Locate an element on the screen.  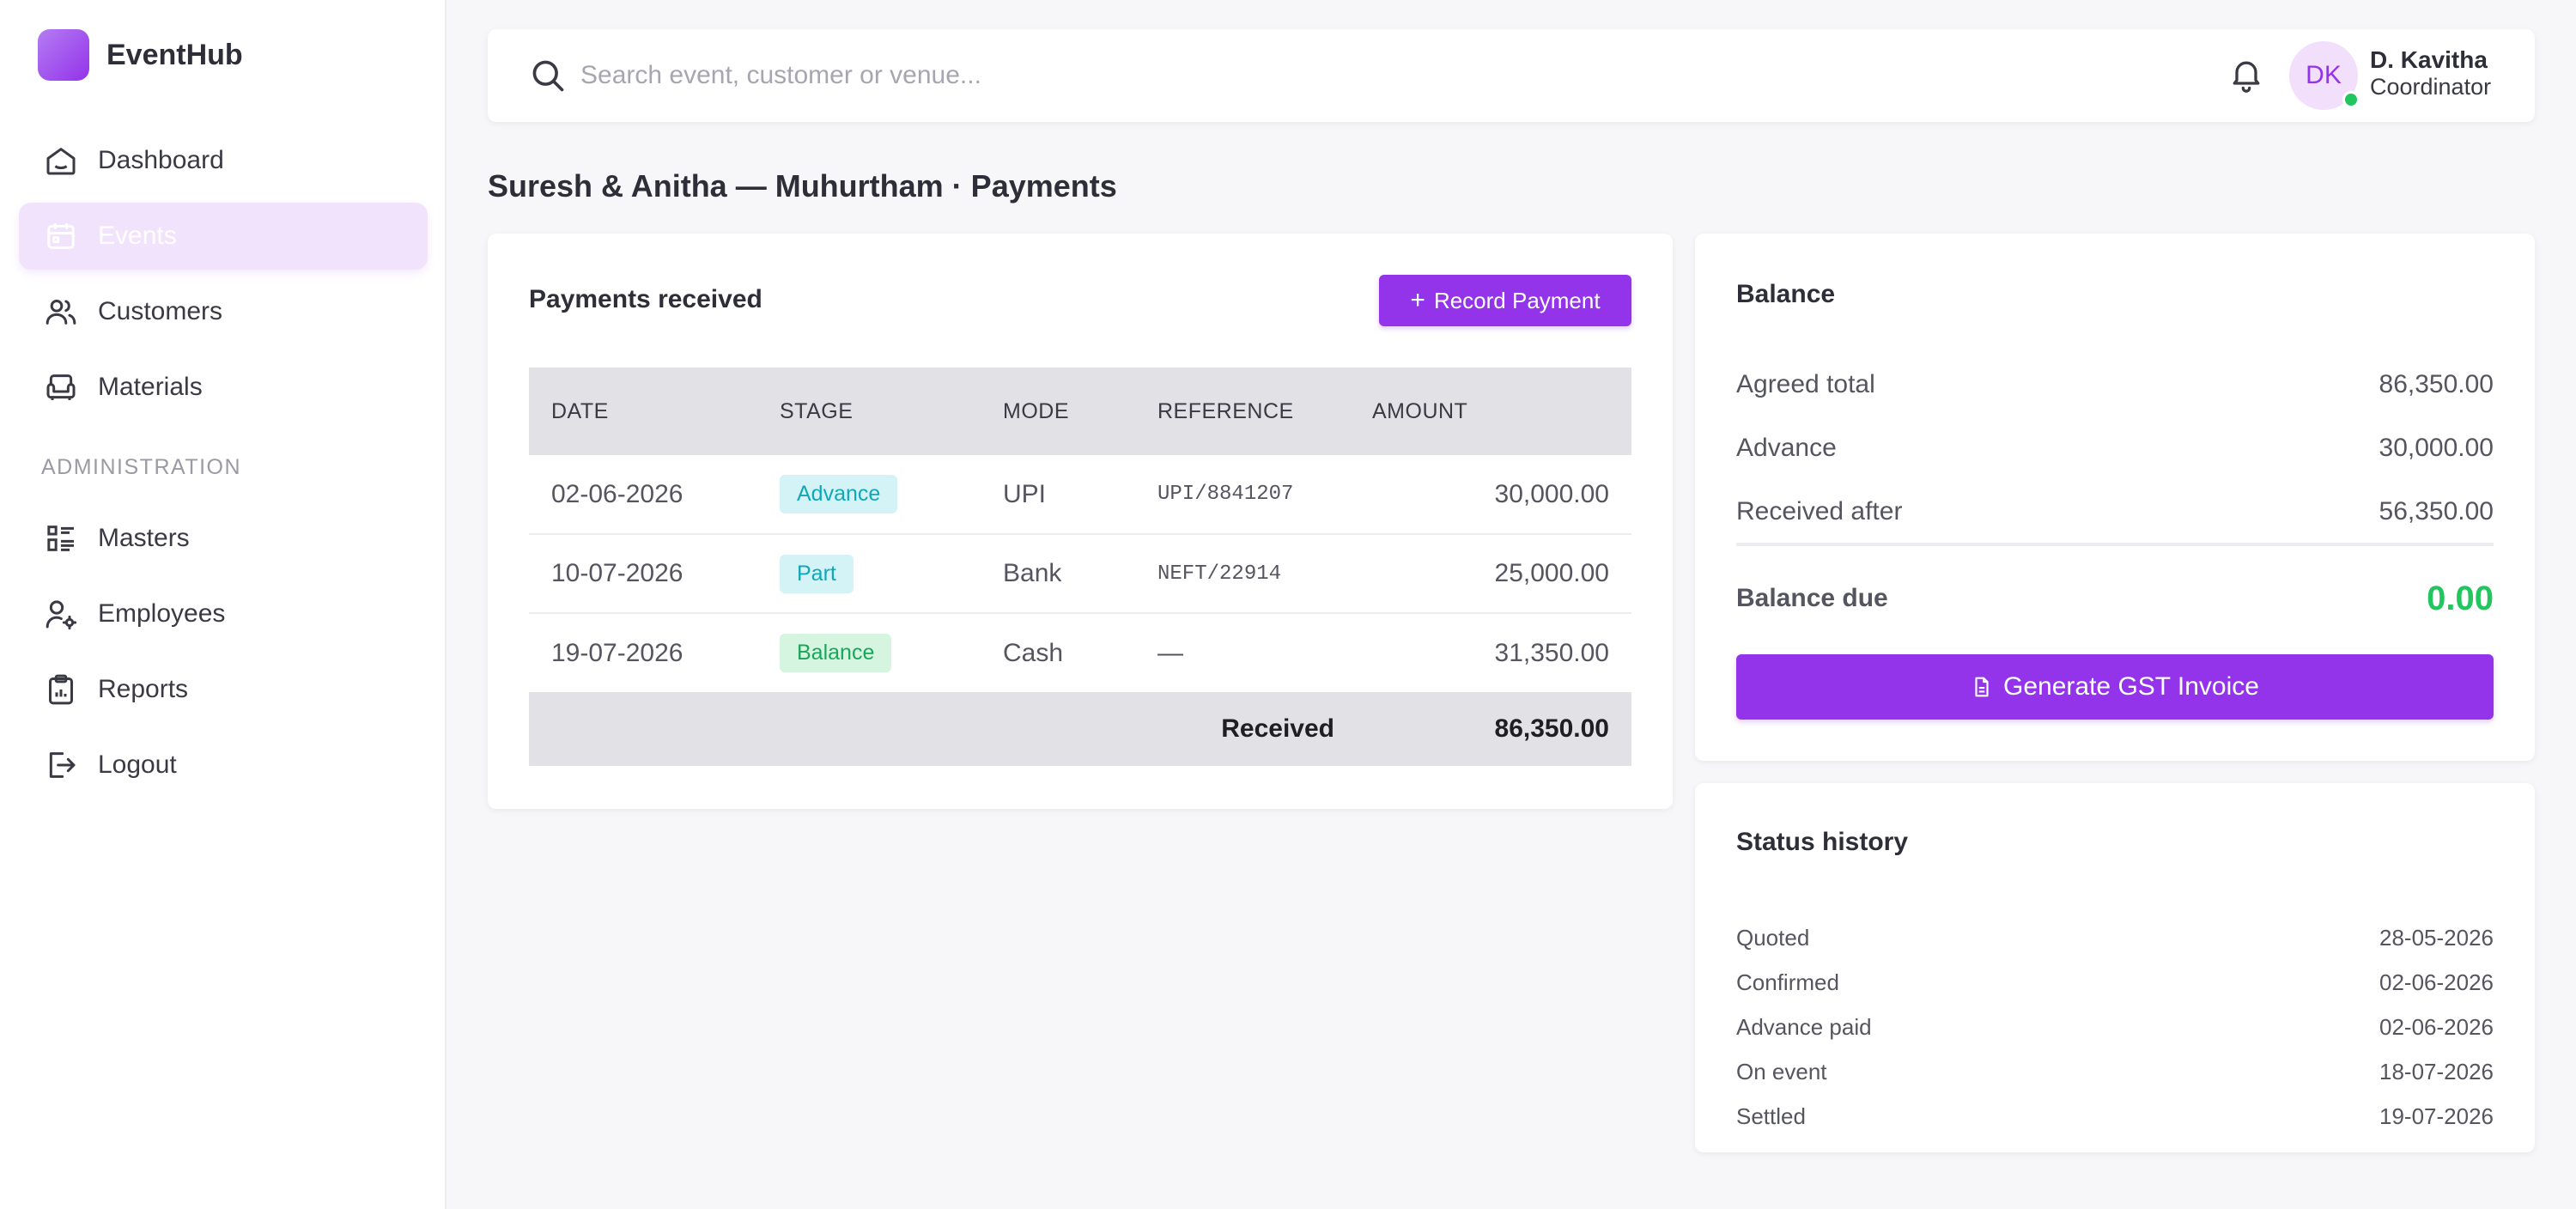
status-row: Settled 19-07-2026 is located at coordinates (2115, 1117).